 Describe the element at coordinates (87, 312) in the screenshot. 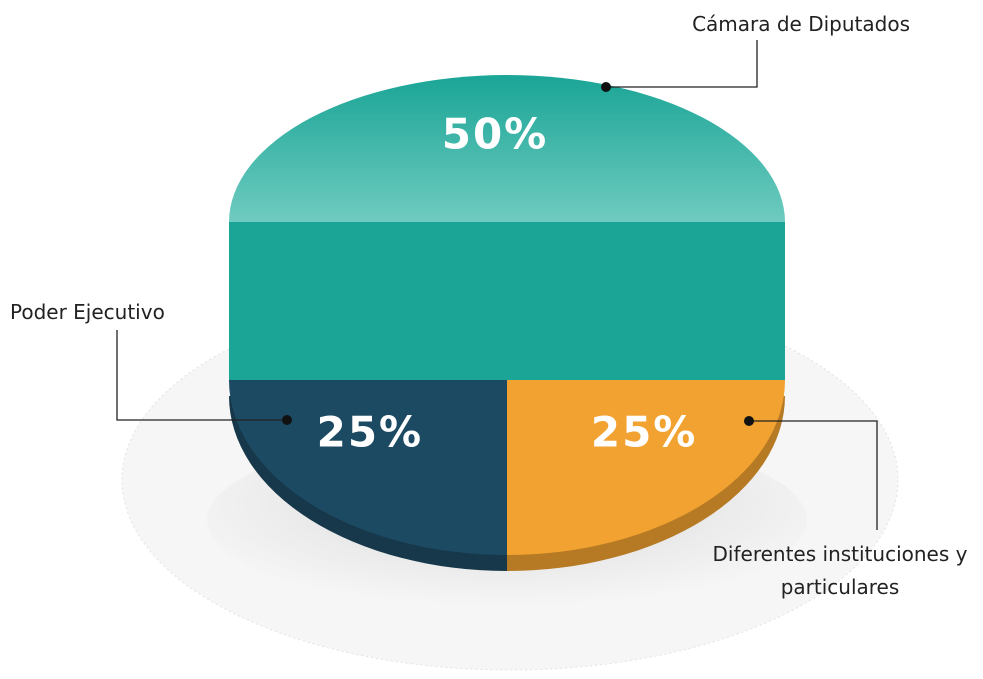

I see `category-label: Poder Ejecutivo` at that location.